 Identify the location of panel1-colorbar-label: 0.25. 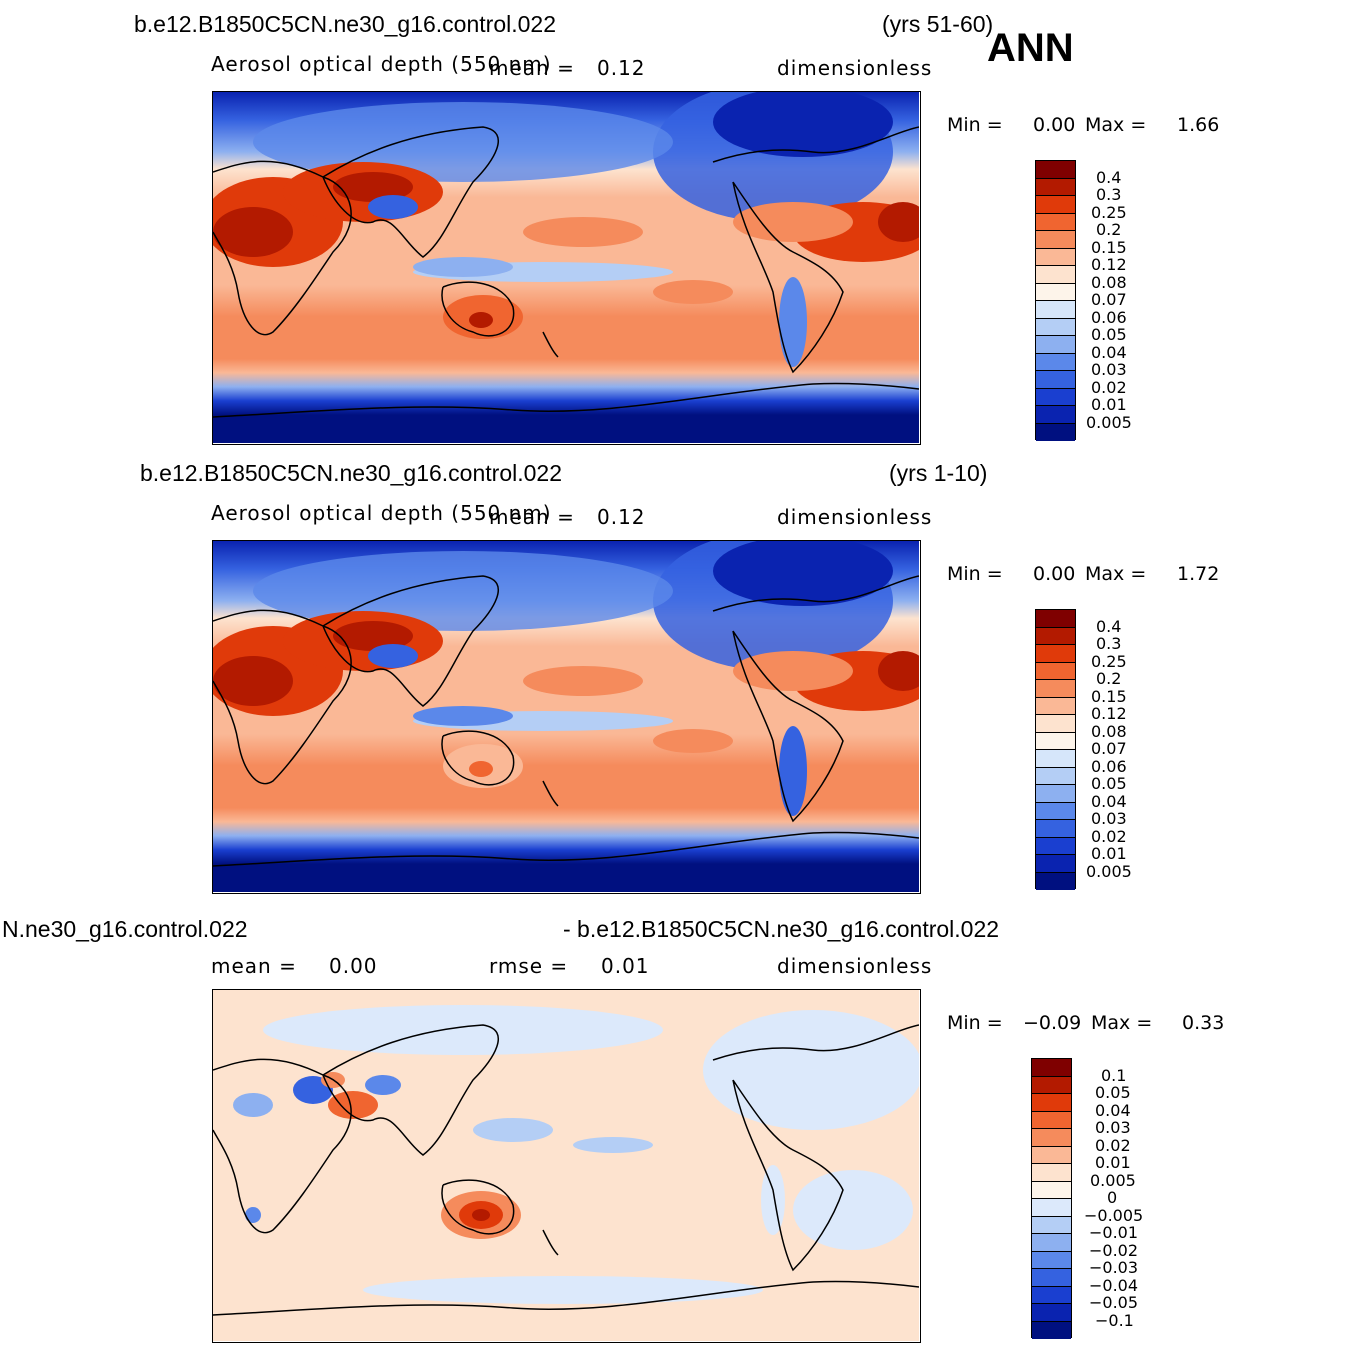
(1109, 212).